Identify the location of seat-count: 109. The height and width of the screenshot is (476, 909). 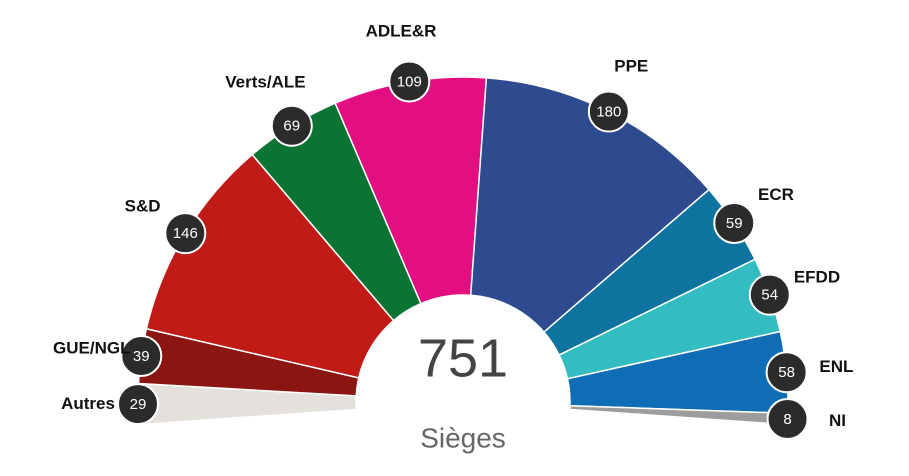
(409, 81).